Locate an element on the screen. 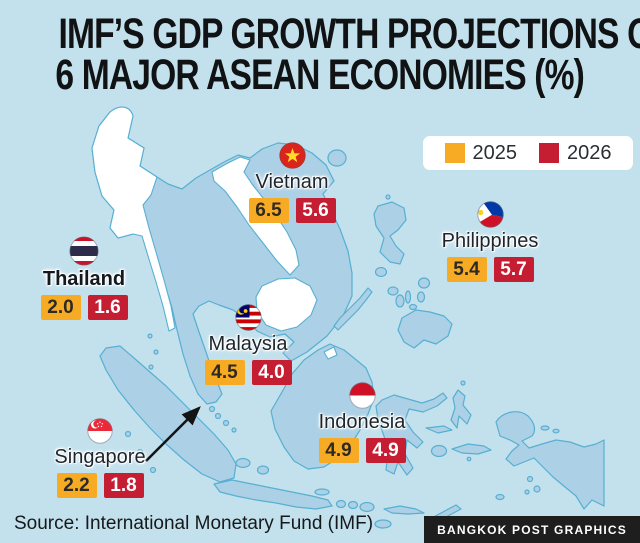 The height and width of the screenshot is (543, 640). value-2025: 2.2 is located at coordinates (76, 485).